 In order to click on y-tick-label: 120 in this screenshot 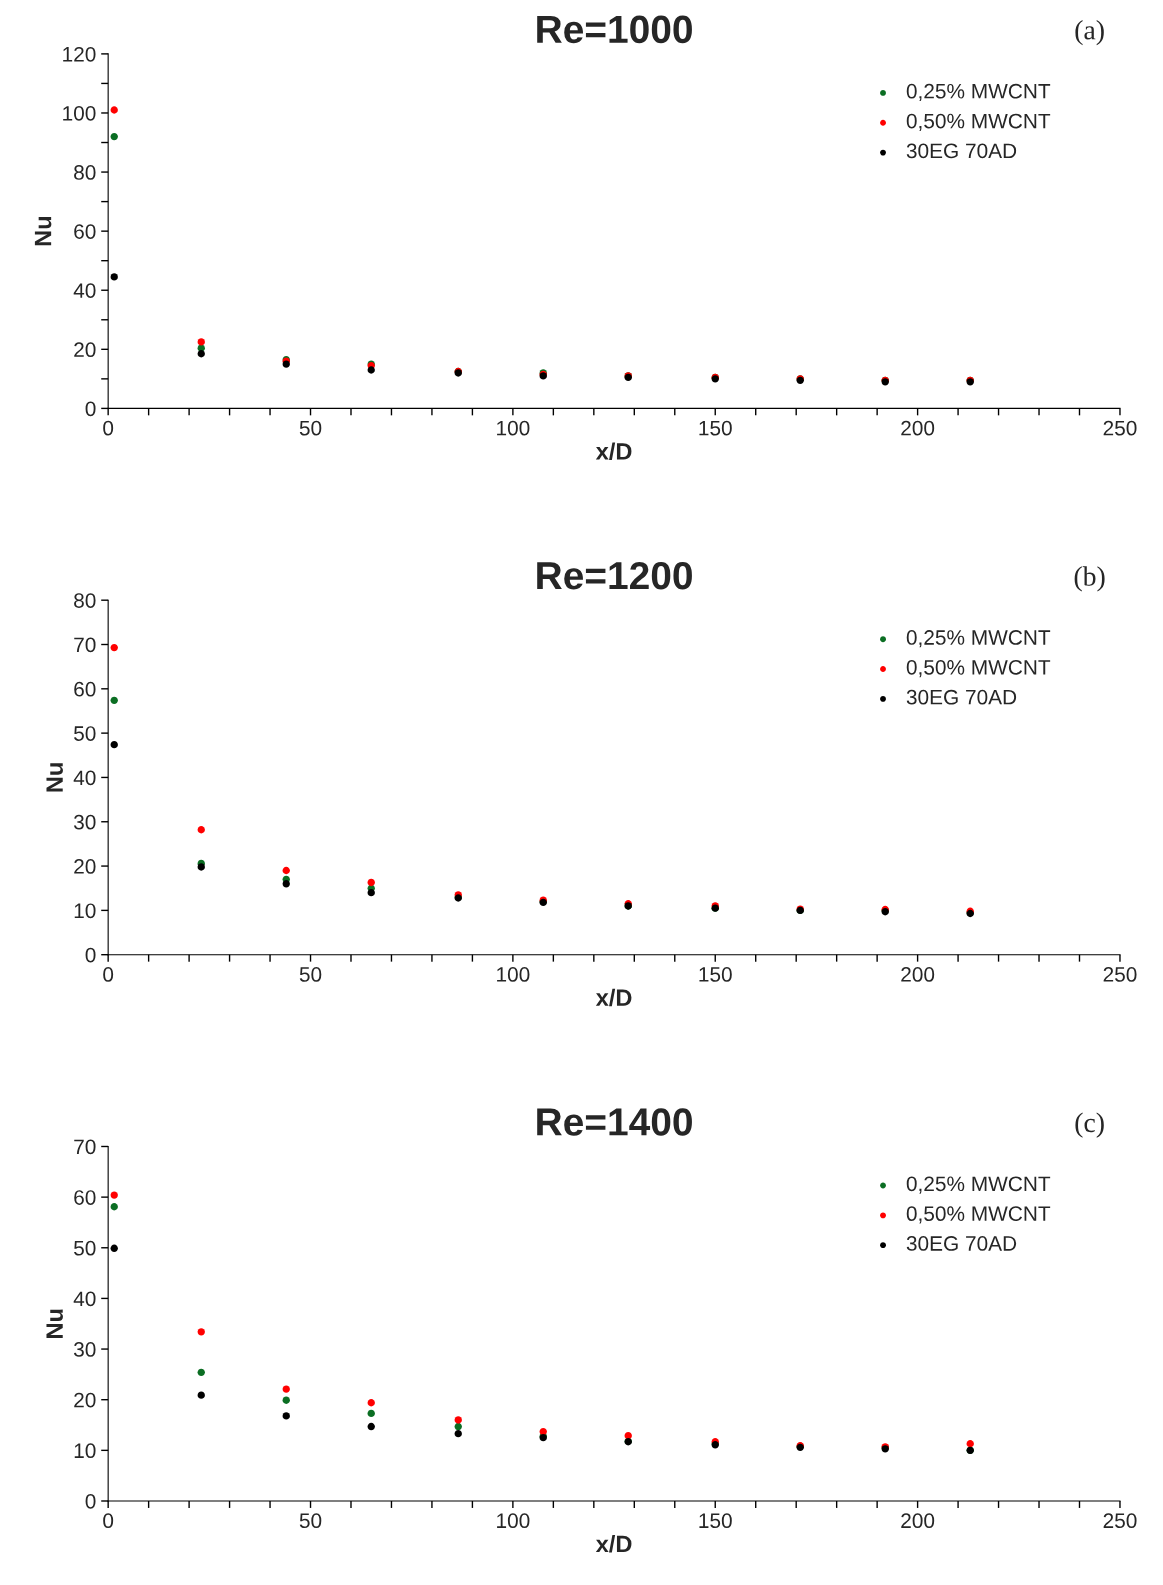, I will do `click(79, 54)`.